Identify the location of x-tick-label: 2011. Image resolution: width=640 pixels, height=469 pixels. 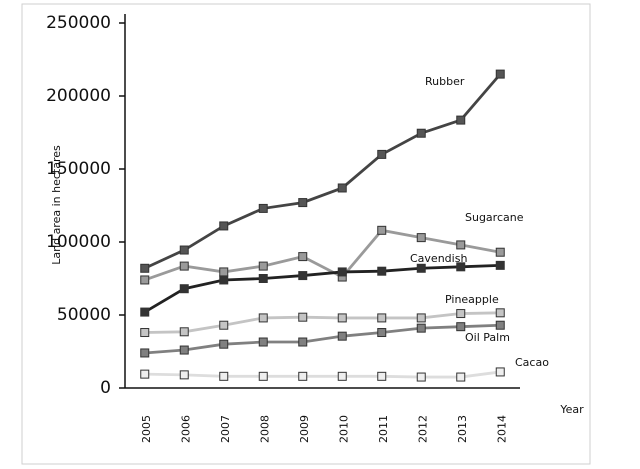
(383, 429).